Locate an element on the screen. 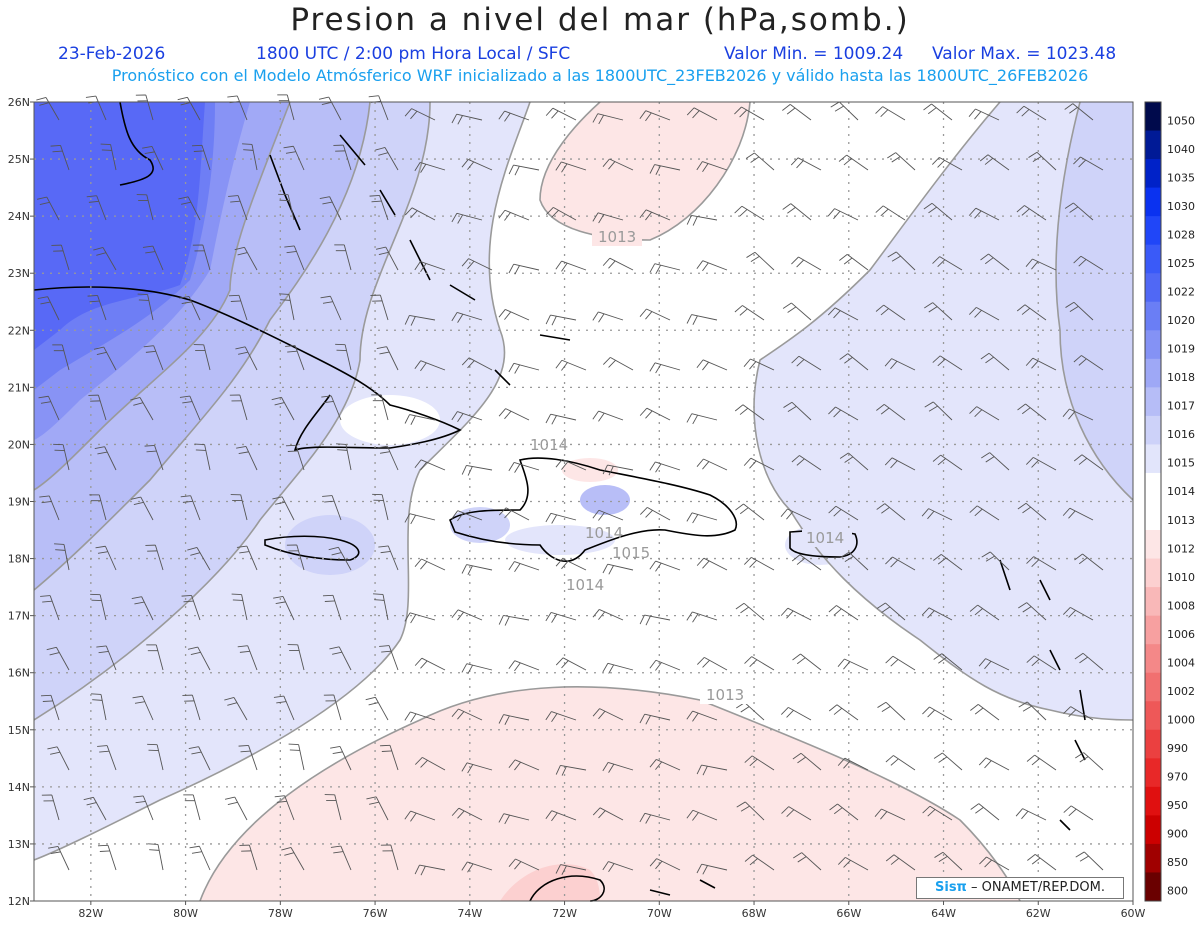  colorbar-label: 1050 is located at coordinates (1181, 120).